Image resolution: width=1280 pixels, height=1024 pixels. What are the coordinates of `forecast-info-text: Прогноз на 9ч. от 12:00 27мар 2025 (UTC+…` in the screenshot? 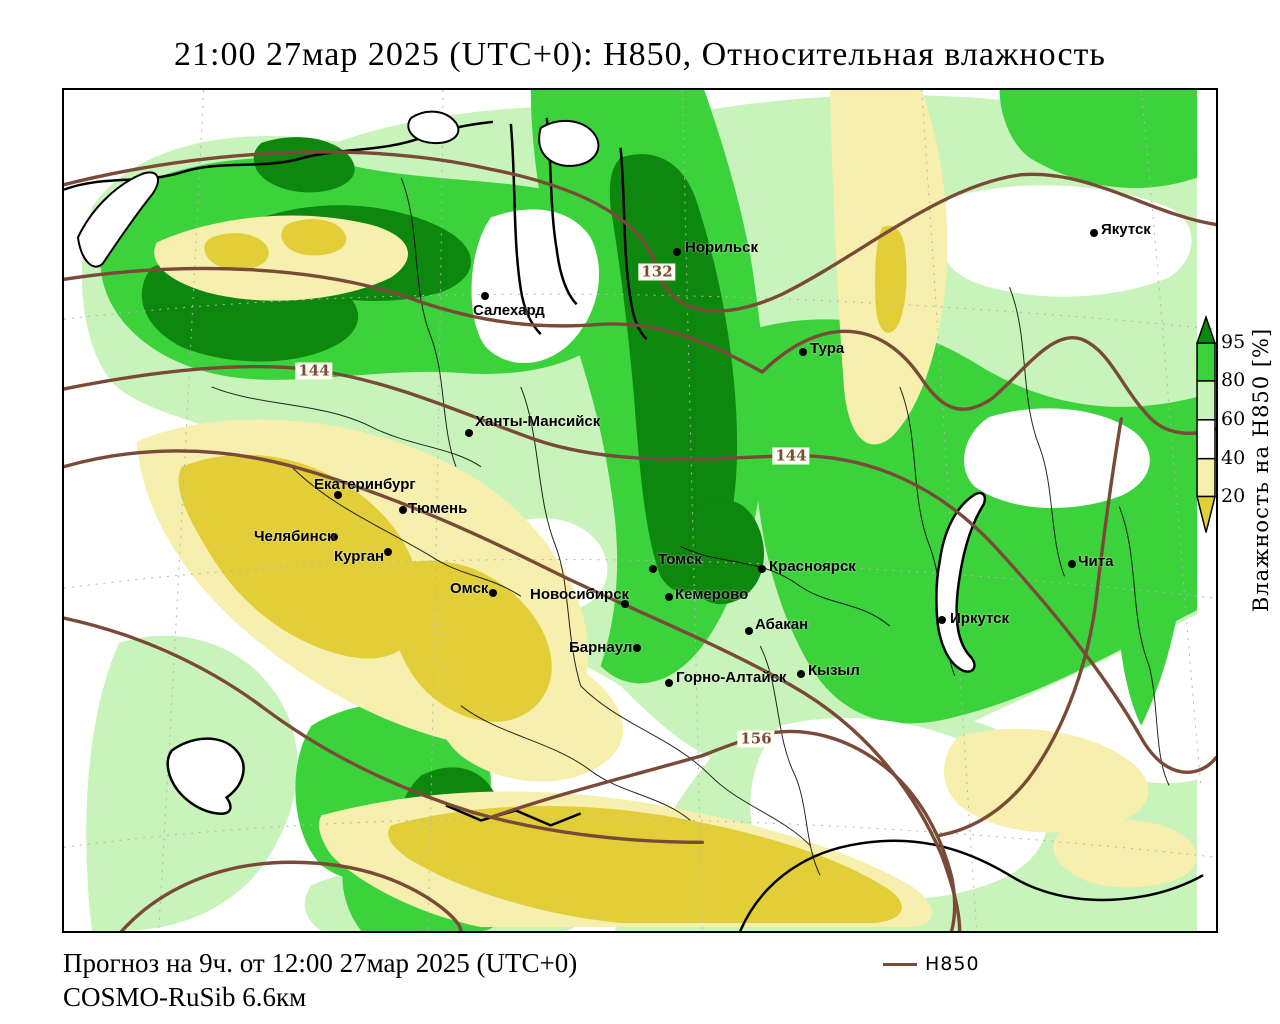 It's located at (320, 963).